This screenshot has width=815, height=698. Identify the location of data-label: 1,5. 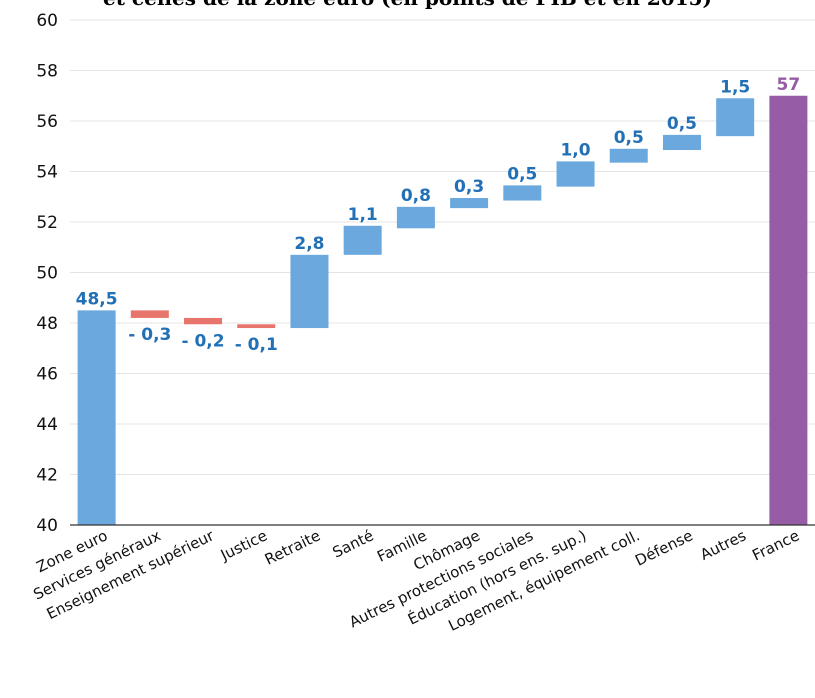
(735, 87).